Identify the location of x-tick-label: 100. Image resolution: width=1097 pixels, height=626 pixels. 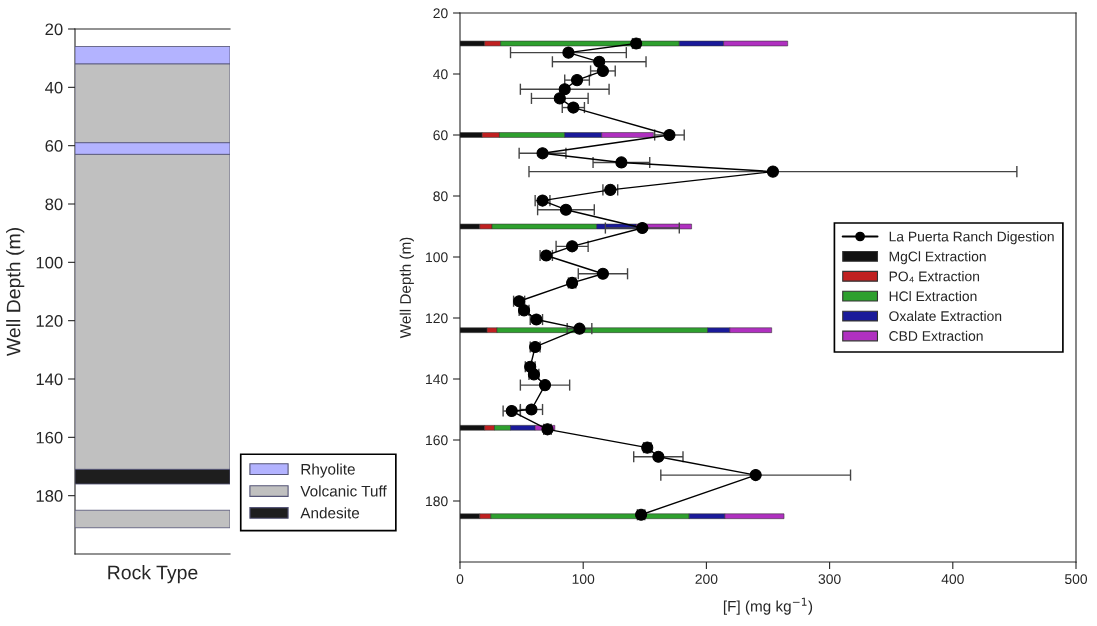
(583, 579).